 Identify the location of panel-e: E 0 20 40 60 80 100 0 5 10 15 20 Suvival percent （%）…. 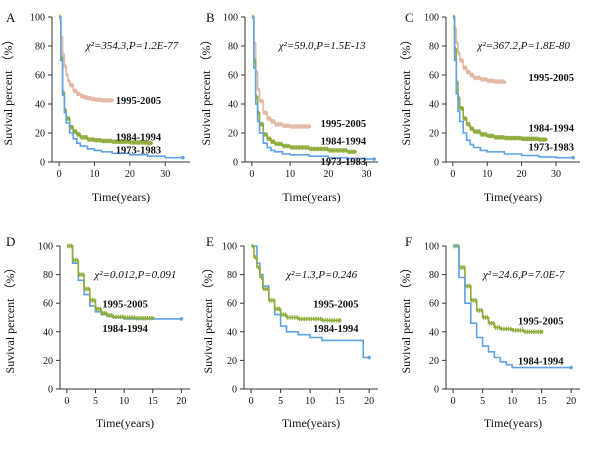
(289, 332).